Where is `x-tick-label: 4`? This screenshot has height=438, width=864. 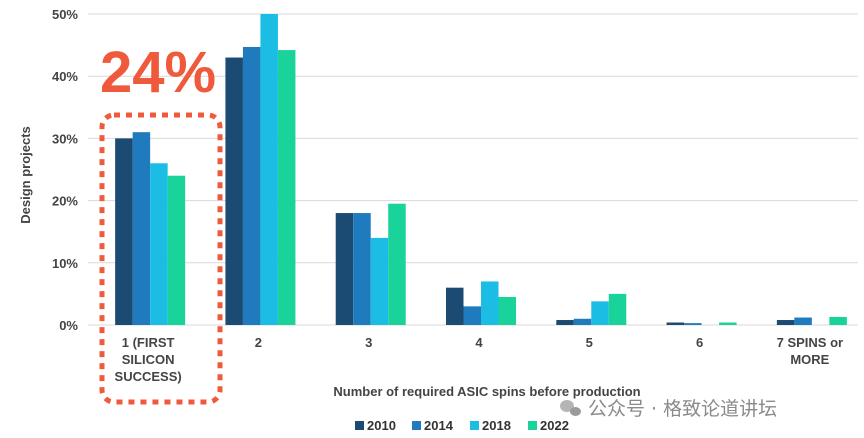 x-tick-label: 4 is located at coordinates (479, 342).